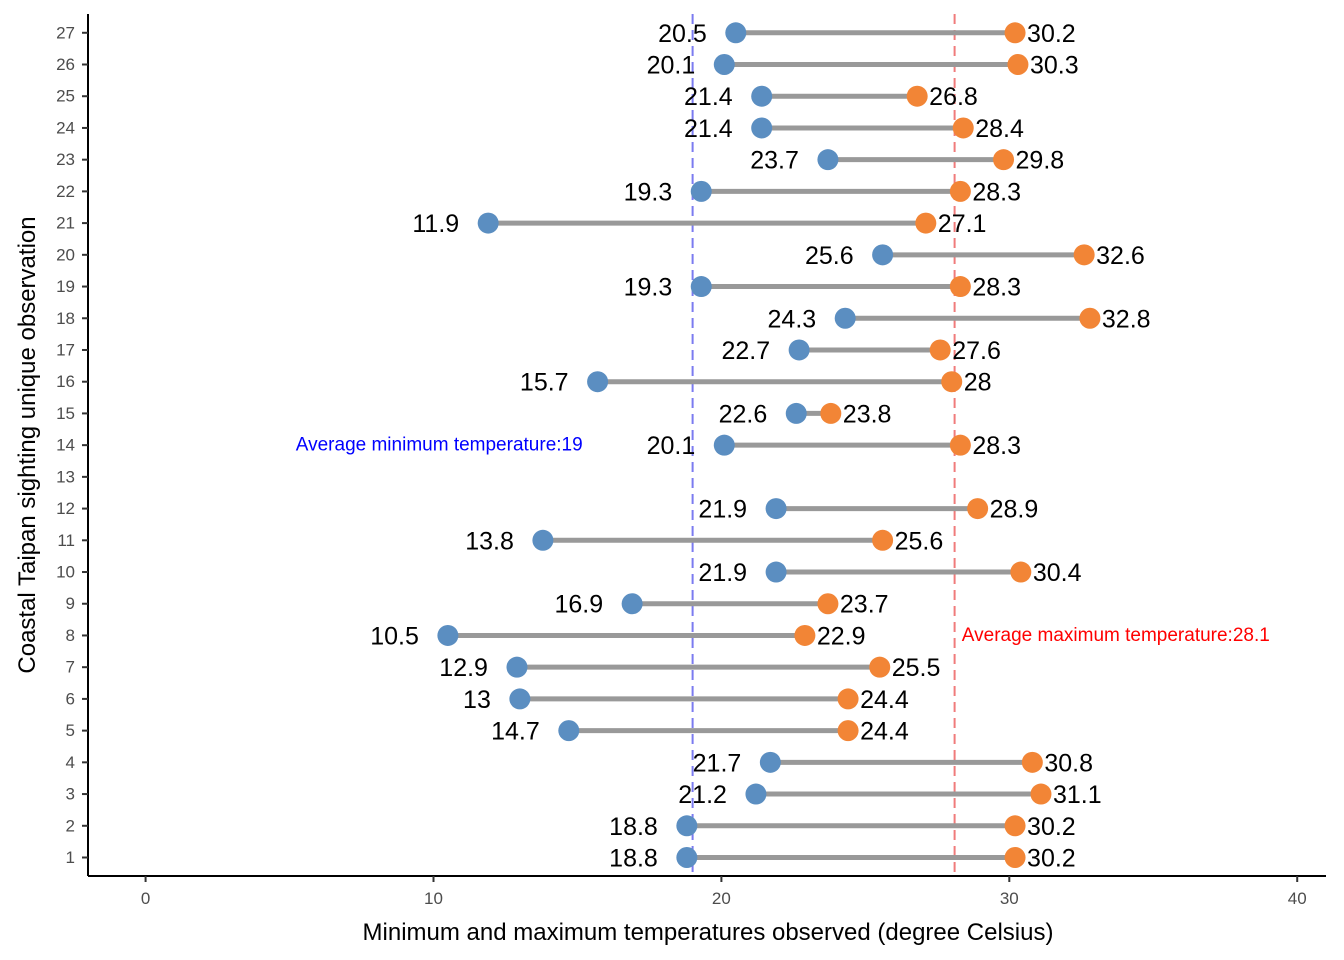  What do you see at coordinates (65, 64) in the screenshot?
I see `y-tick-label-26: 26` at bounding box center [65, 64].